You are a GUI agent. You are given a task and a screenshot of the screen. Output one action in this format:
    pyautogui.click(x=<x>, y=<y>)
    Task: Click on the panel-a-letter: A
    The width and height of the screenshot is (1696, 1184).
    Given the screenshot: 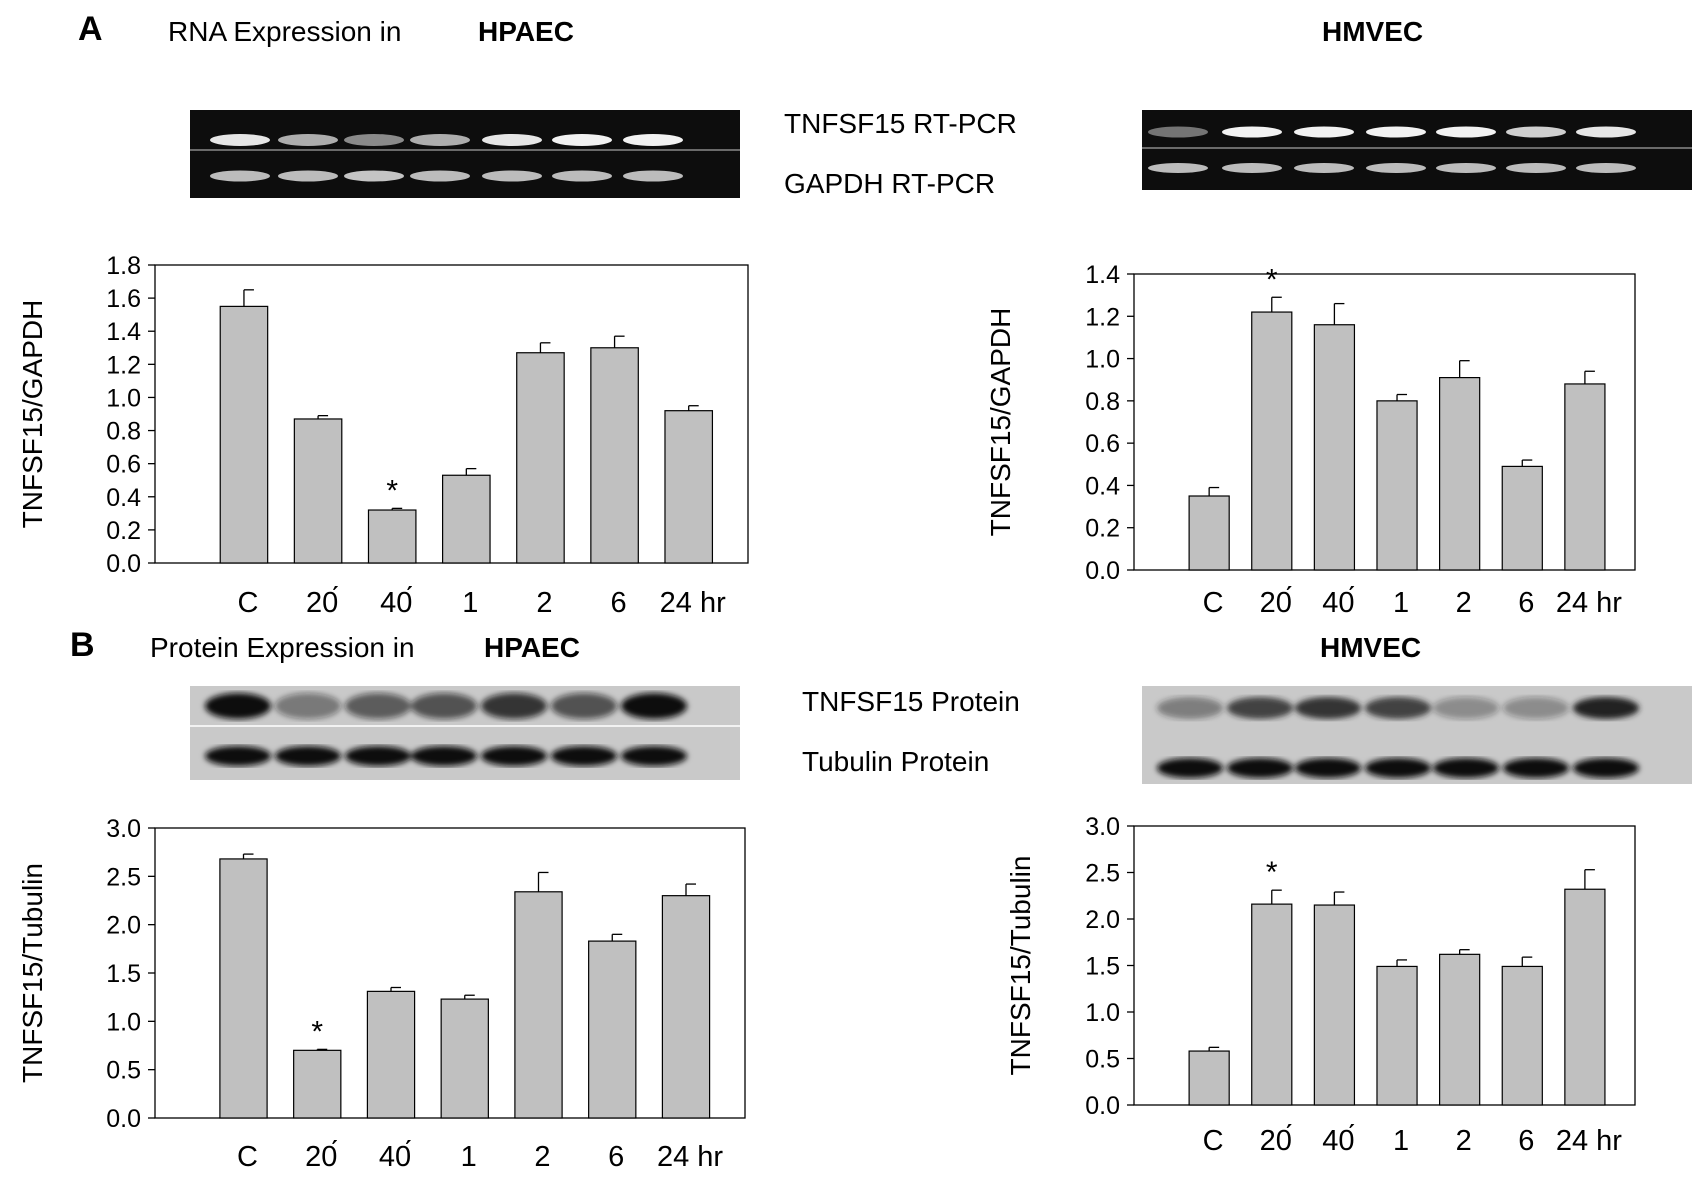 What is the action you would take?
    pyautogui.click(x=90, y=29)
    